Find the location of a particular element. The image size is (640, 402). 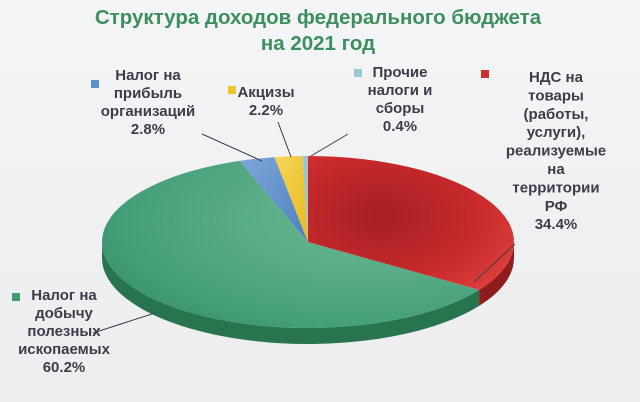

label-other-line: 0.4% is located at coordinates (400, 126).